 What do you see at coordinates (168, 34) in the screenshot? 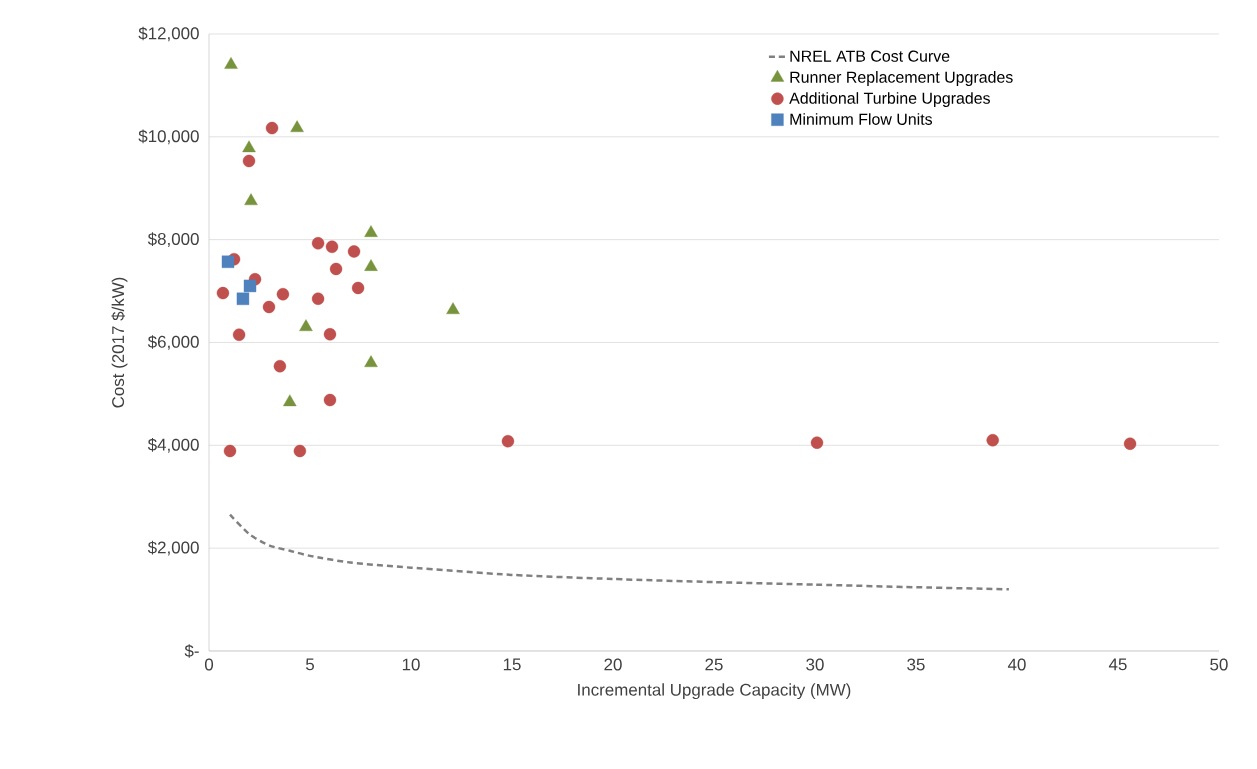
I see `y-tick-label: $12,000` at bounding box center [168, 34].